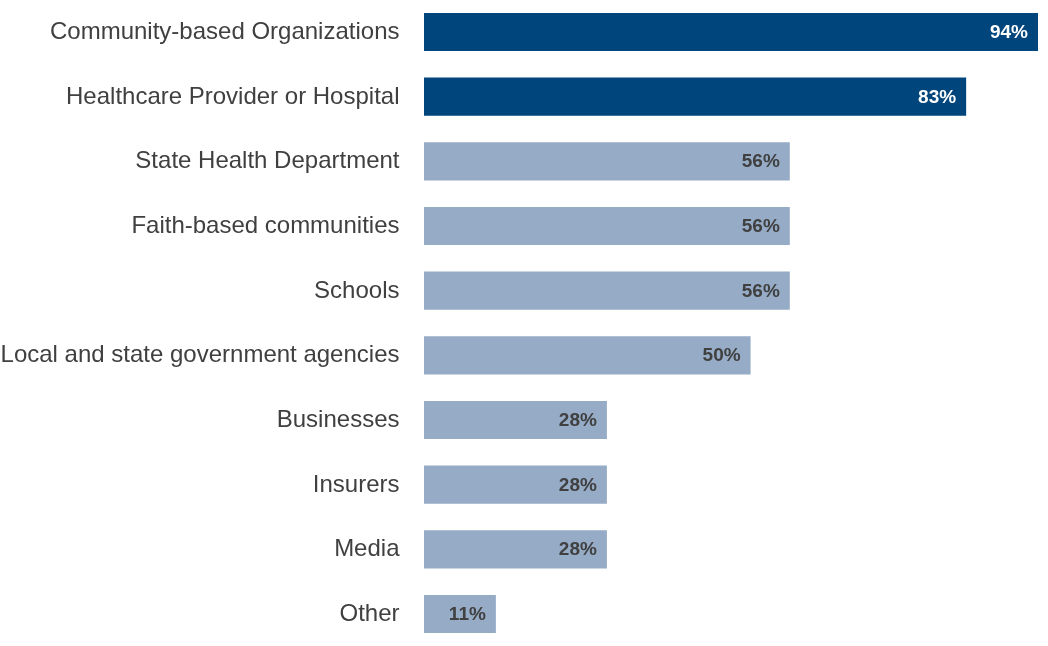  What do you see at coordinates (233, 95) in the screenshot?
I see `y-tick-label: Healthcare Provider or Hospital` at bounding box center [233, 95].